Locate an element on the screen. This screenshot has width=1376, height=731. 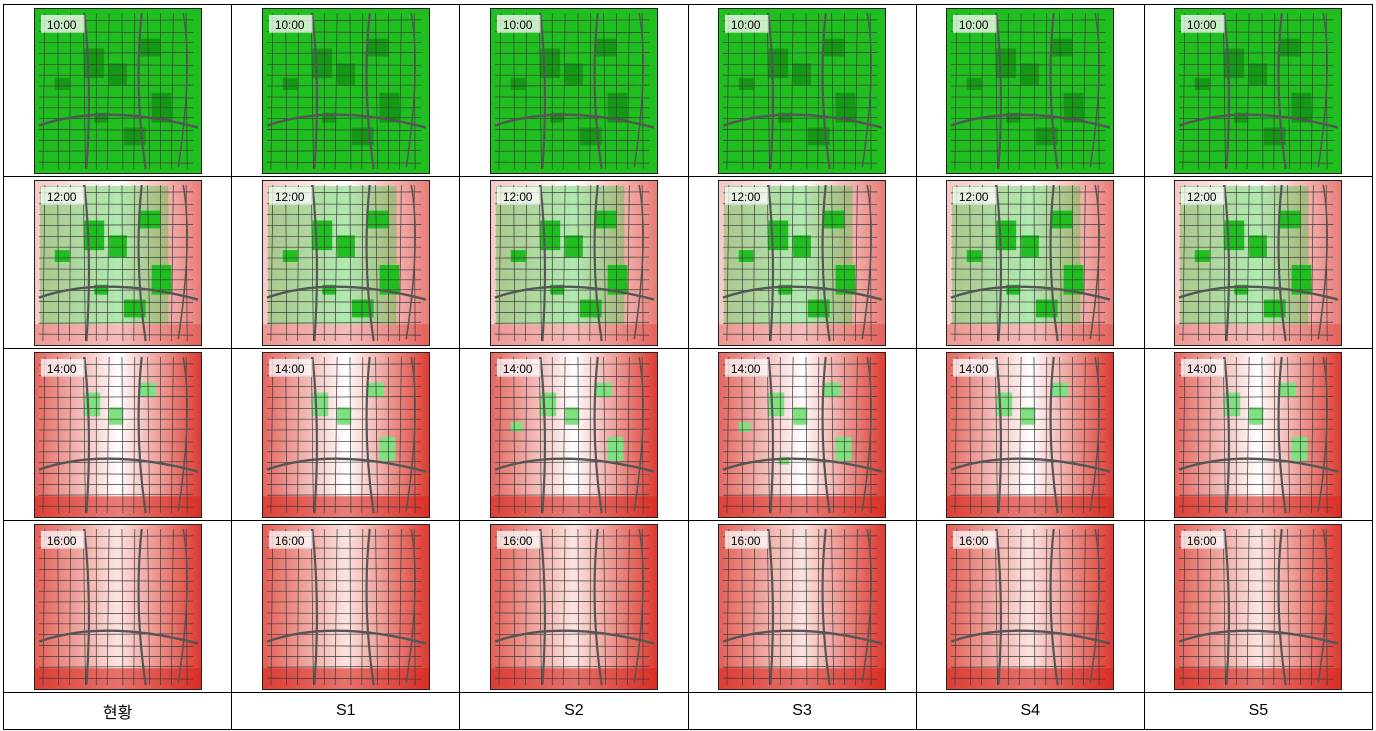
scenario-label: S1 is located at coordinates (345, 710).